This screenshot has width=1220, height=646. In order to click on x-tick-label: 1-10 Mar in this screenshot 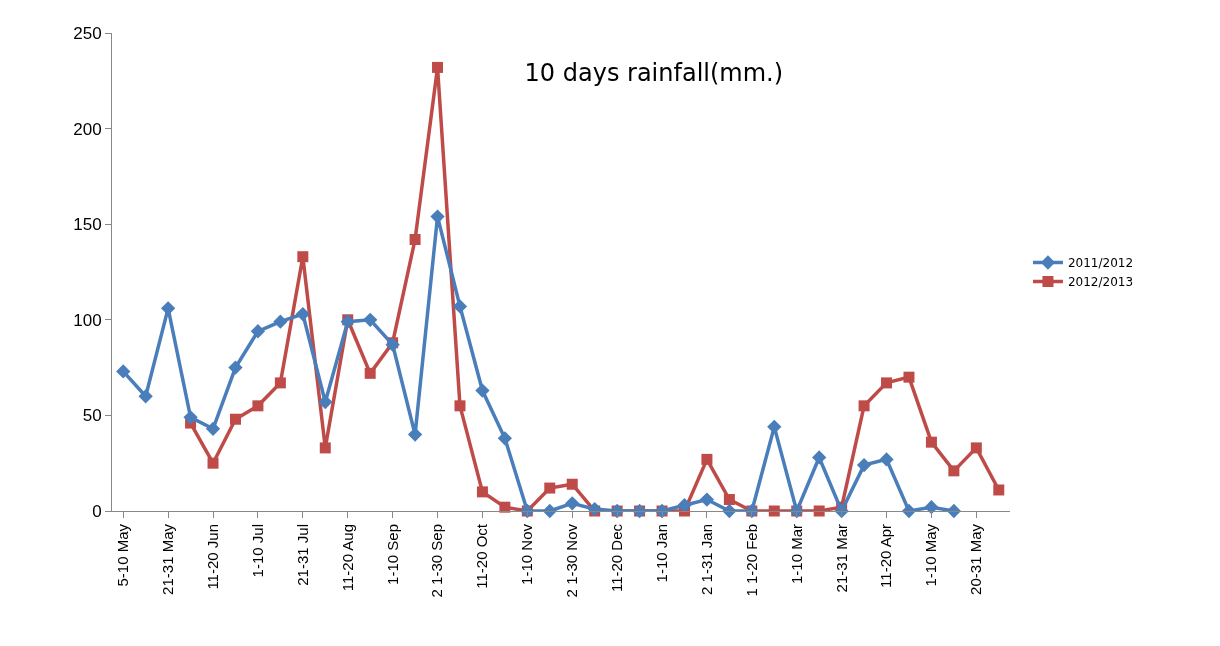, I will do `click(796, 554)`.